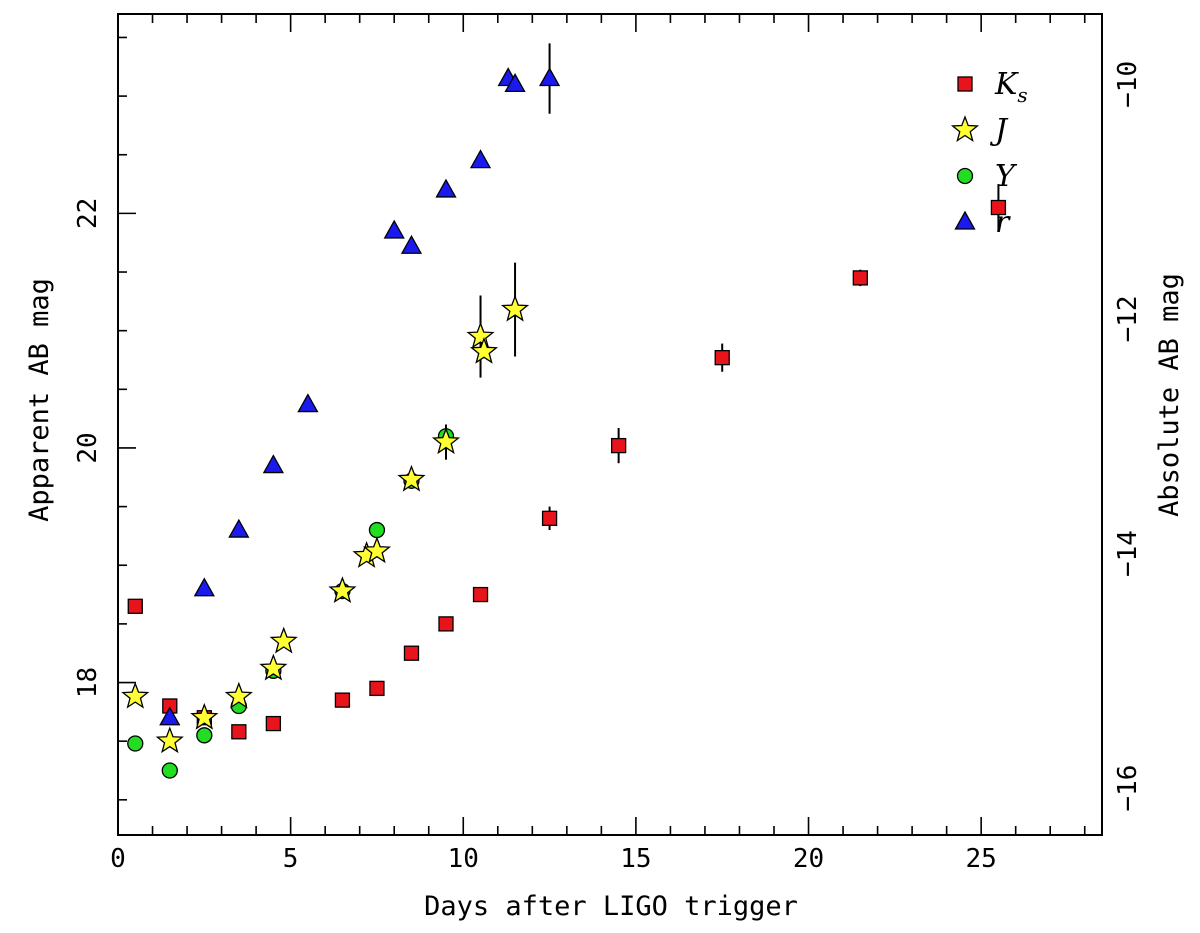 The image size is (1200, 933). I want to click on legend-marker-j, so click(965, 129).